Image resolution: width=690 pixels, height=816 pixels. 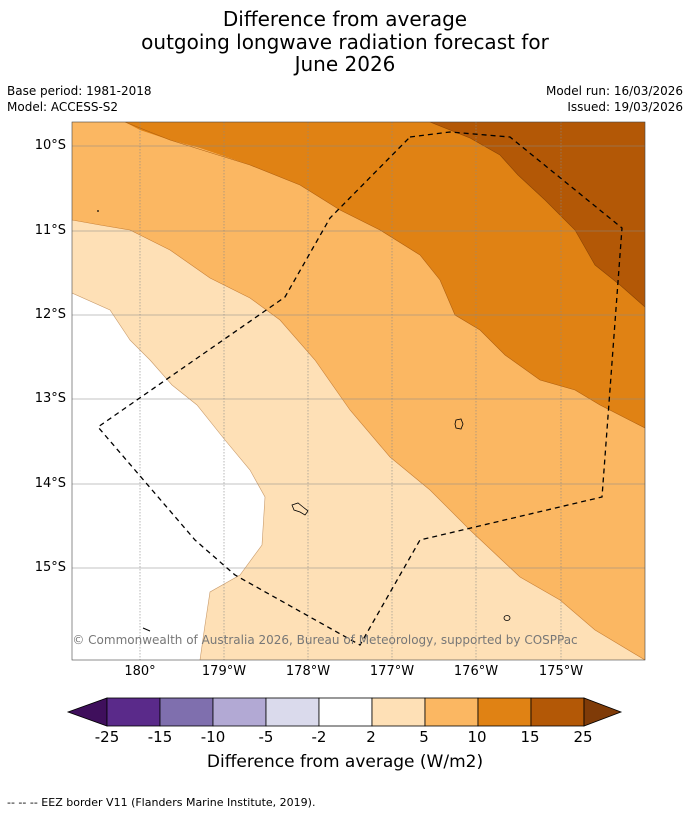 What do you see at coordinates (477, 737) in the screenshot?
I see `cb-tick-10: 10` at bounding box center [477, 737].